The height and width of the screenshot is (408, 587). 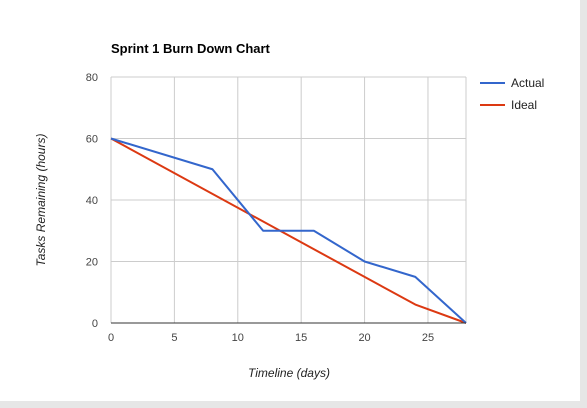 I want to click on y-tick-label: 20, so click(x=92, y=263).